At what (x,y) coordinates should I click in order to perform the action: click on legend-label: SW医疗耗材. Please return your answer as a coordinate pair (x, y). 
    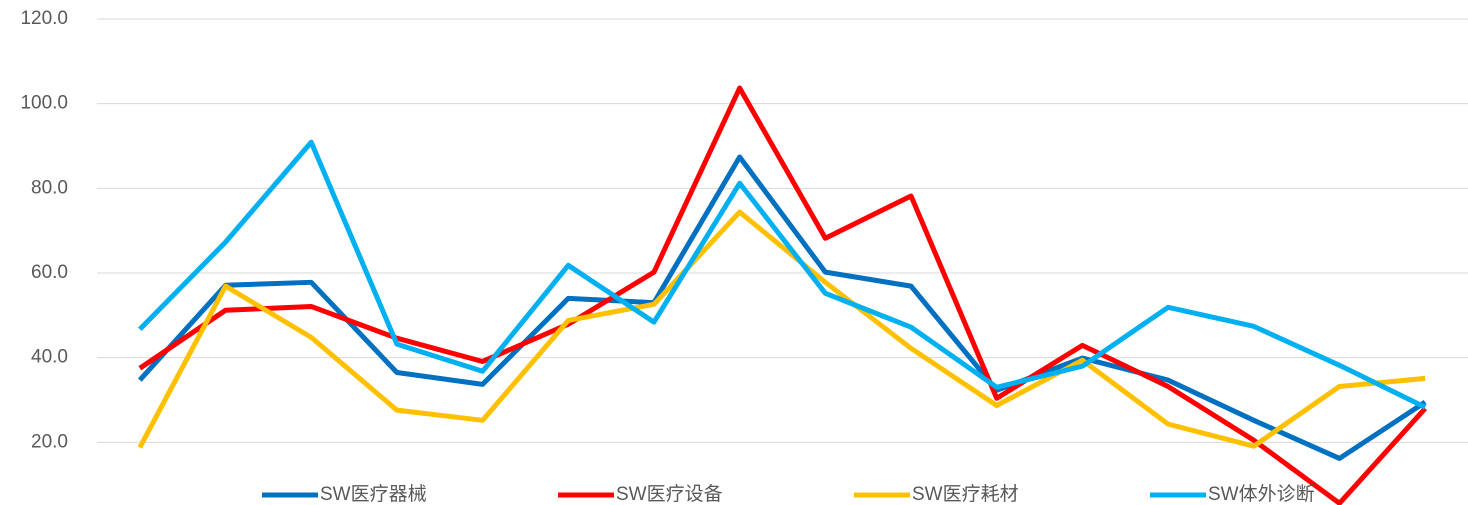
    Looking at the image, I should click on (965, 494).